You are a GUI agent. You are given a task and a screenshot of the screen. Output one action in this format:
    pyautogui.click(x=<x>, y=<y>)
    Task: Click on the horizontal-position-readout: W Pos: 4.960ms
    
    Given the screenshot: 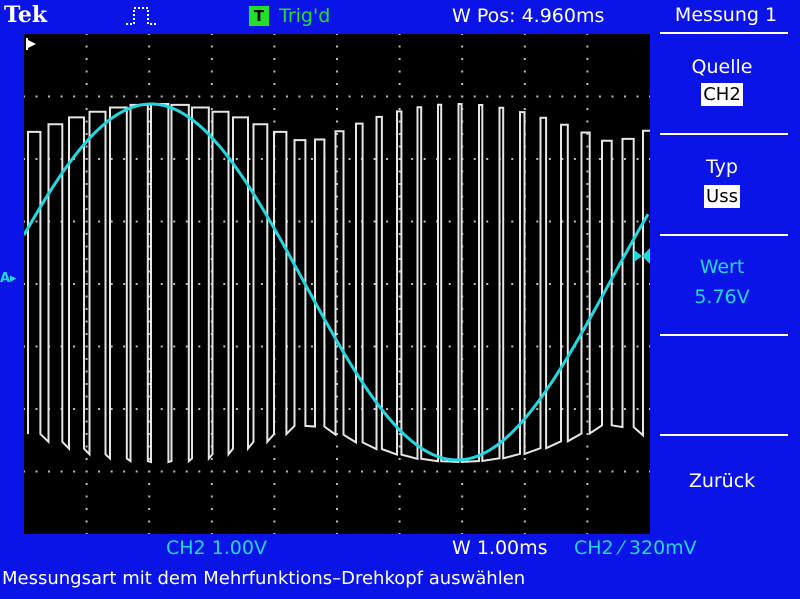 What is the action you would take?
    pyautogui.click(x=528, y=16)
    